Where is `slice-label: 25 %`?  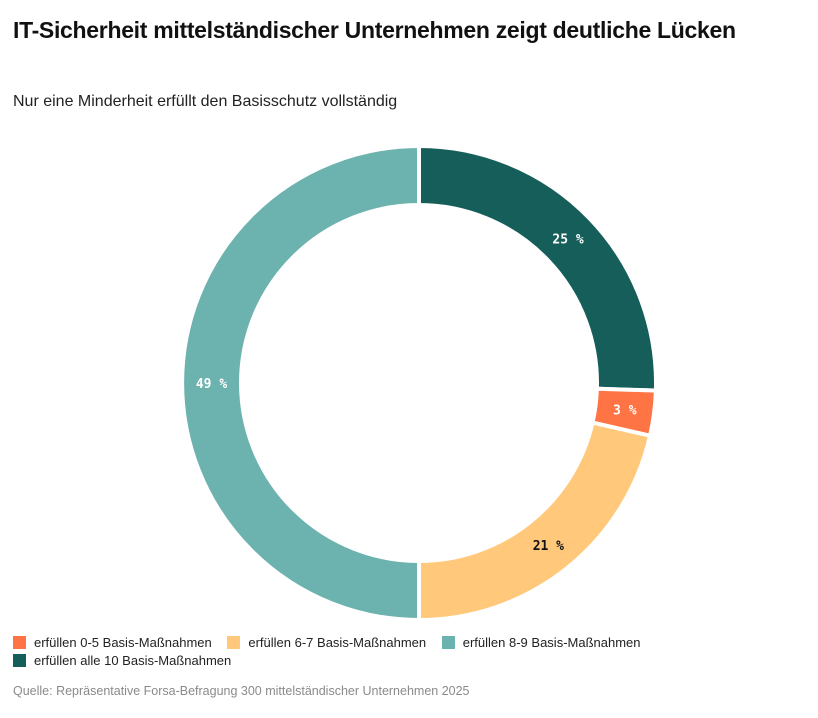 slice-label: 25 % is located at coordinates (567, 240).